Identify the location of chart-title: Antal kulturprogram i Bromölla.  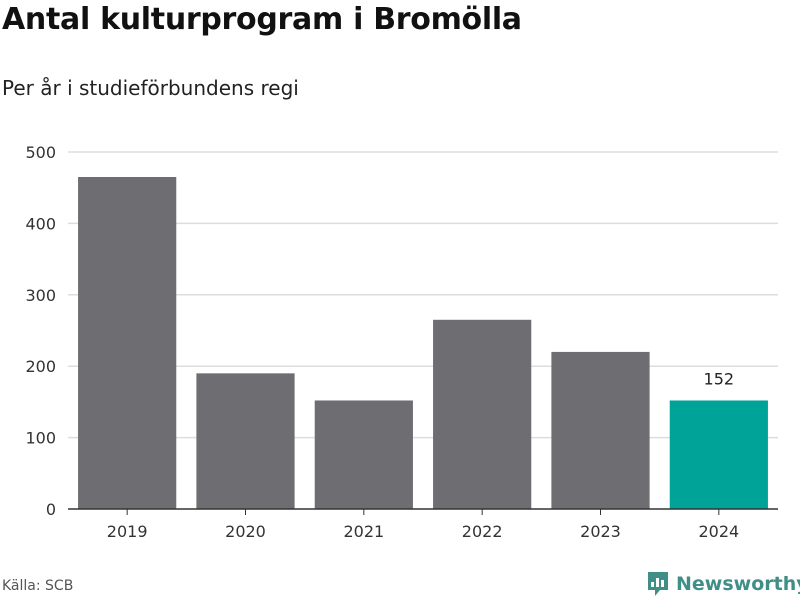
(262, 19).